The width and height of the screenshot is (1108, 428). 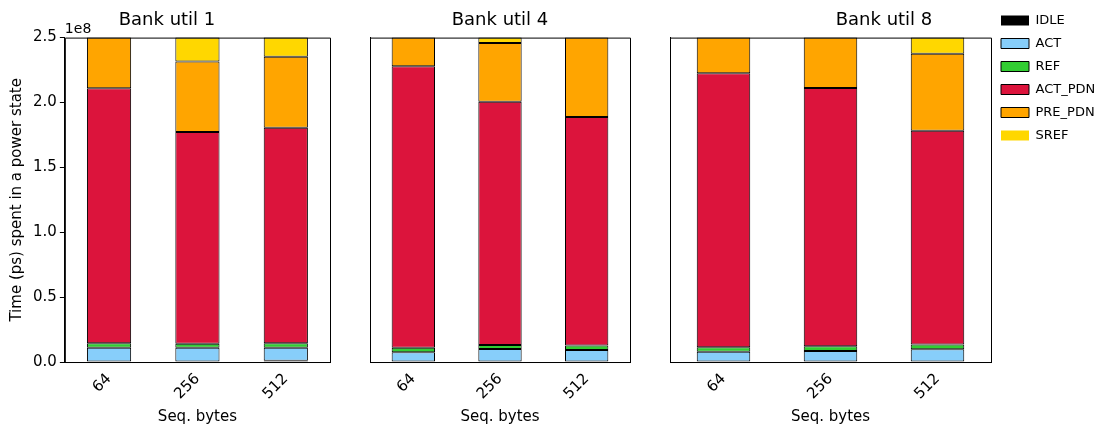 What do you see at coordinates (45, 166) in the screenshot?
I see `y-tick-label: 1.5` at bounding box center [45, 166].